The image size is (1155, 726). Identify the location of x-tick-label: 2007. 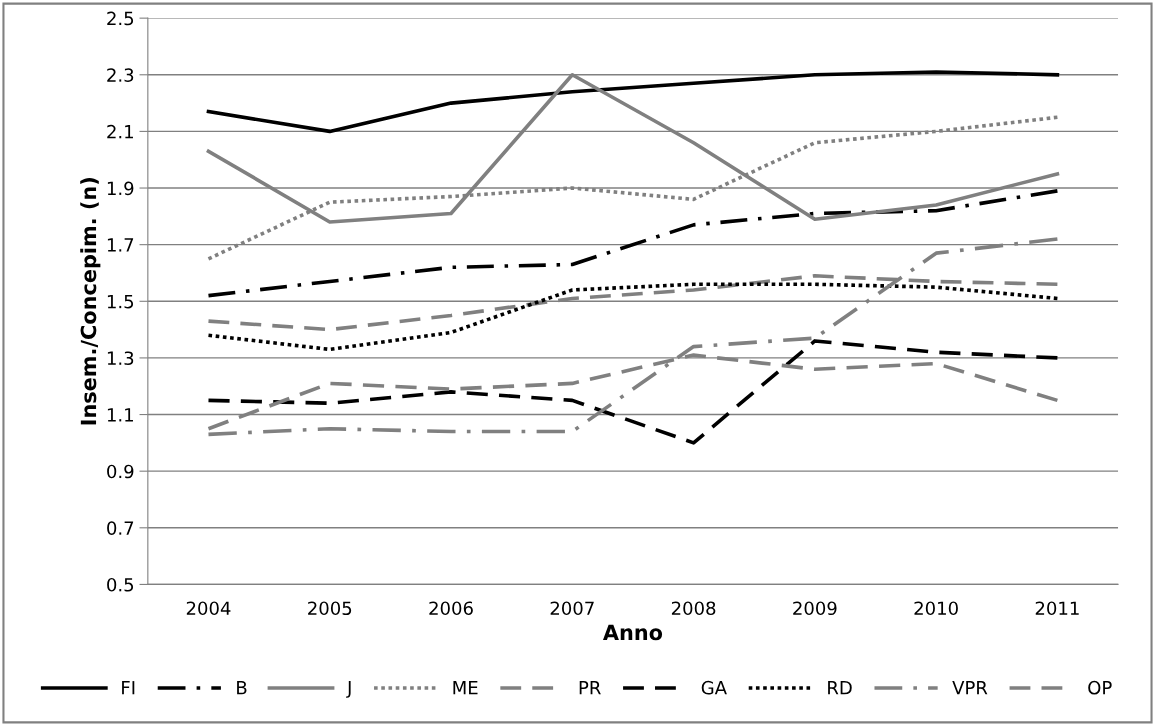
(572, 608).